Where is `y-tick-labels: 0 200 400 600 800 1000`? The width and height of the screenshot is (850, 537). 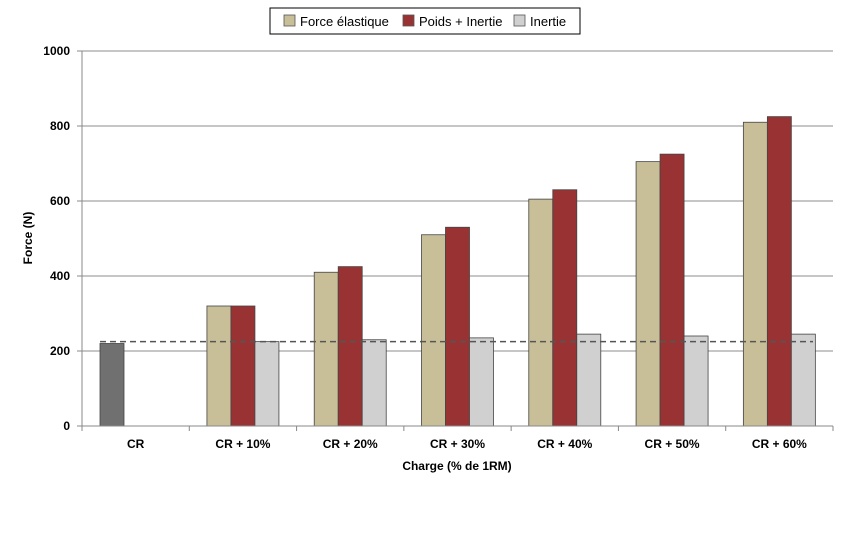
y-tick-labels: 0 200 400 600 800 1000 is located at coordinates (62, 238).